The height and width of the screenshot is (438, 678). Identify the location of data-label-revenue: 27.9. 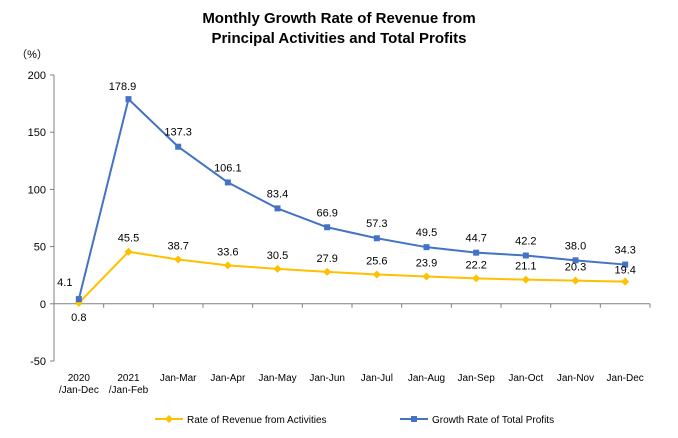
(326, 259).